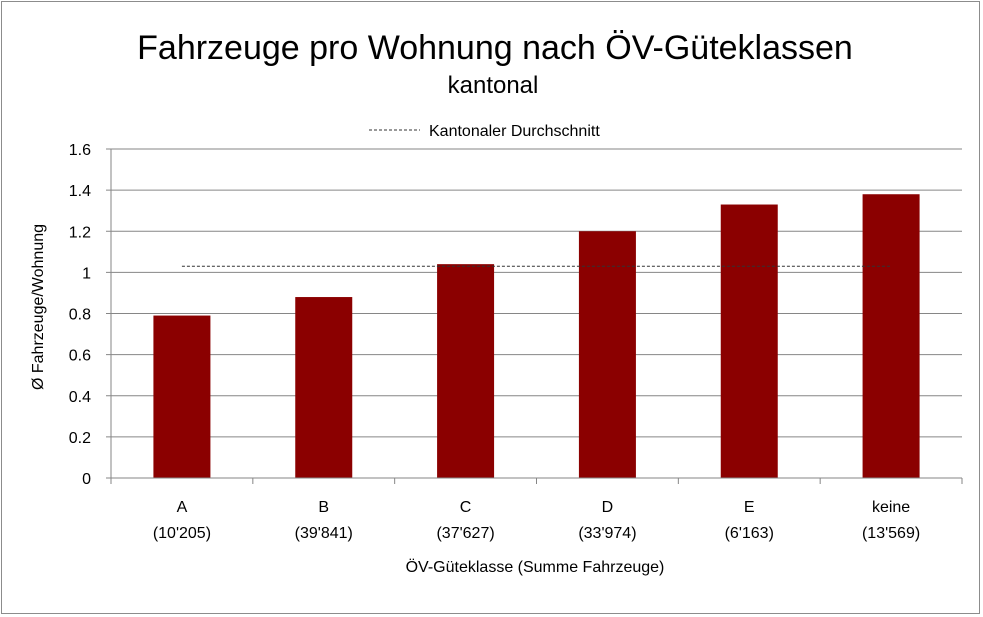 This screenshot has height=617, width=983. Describe the element at coordinates (891, 533) in the screenshot. I see `x-category-sublabel: (13'569)` at that location.